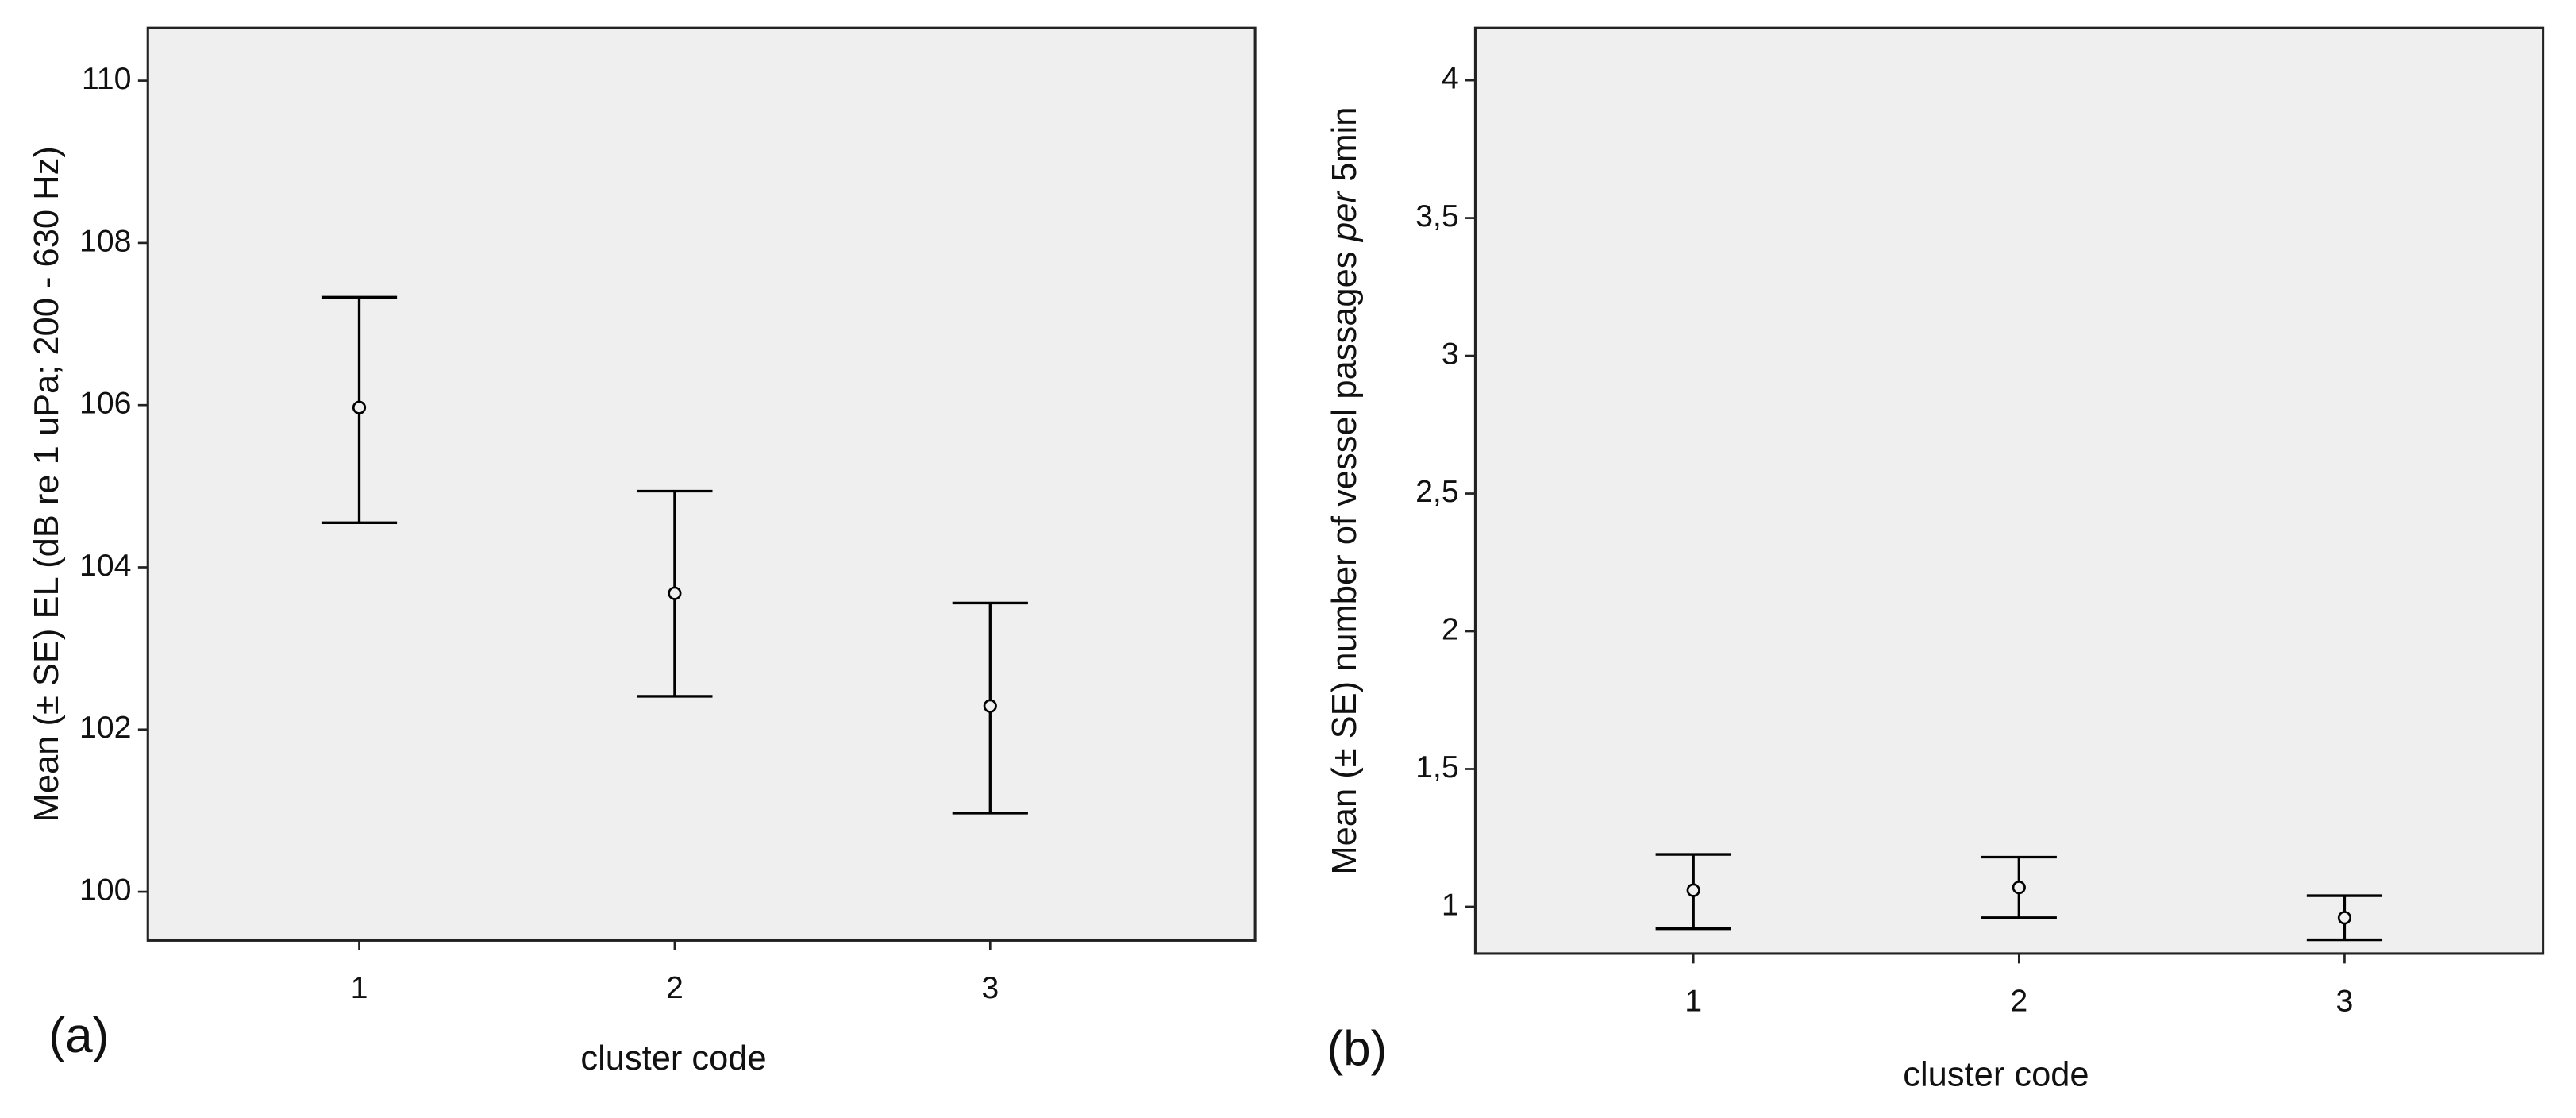 The image size is (2576, 1118). Describe the element at coordinates (1450, 353) in the screenshot. I see `y-tick-label: 3` at that location.